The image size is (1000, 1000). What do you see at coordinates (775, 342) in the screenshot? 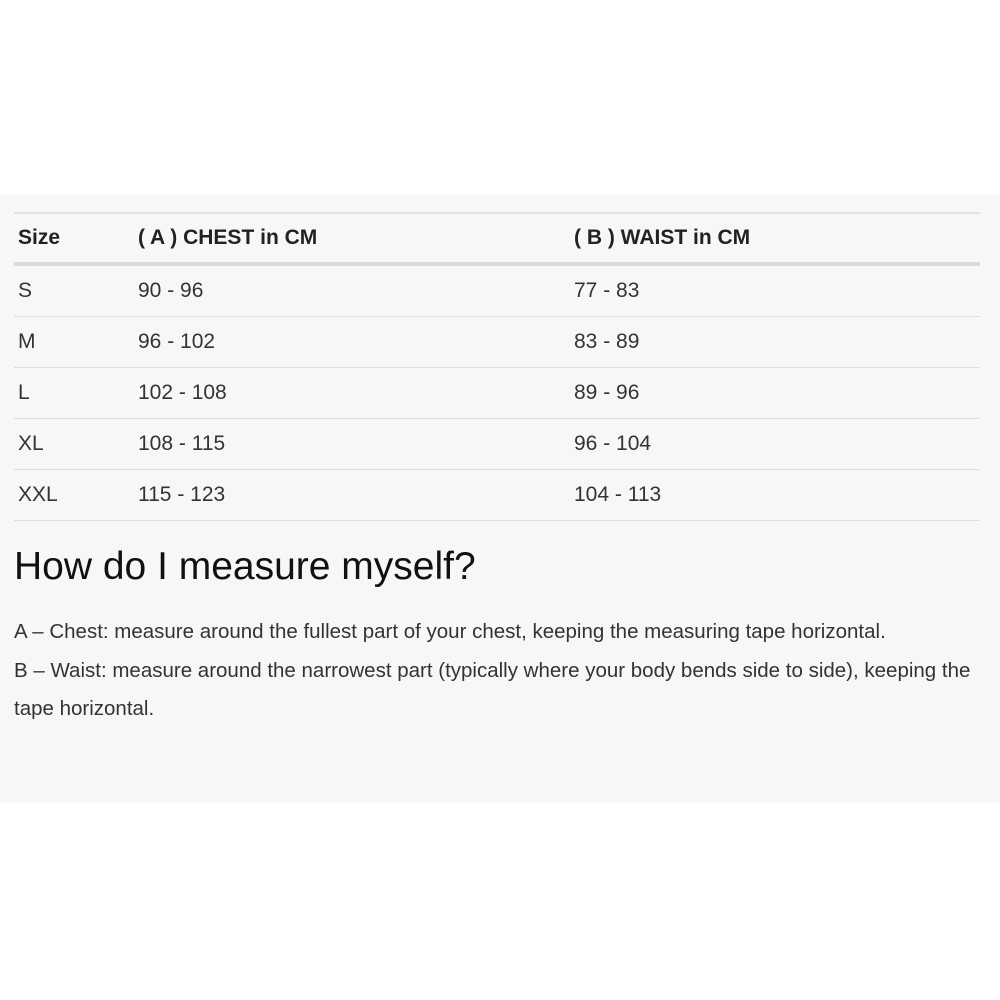
I see `cell-waist: 83 - 89` at bounding box center [775, 342].